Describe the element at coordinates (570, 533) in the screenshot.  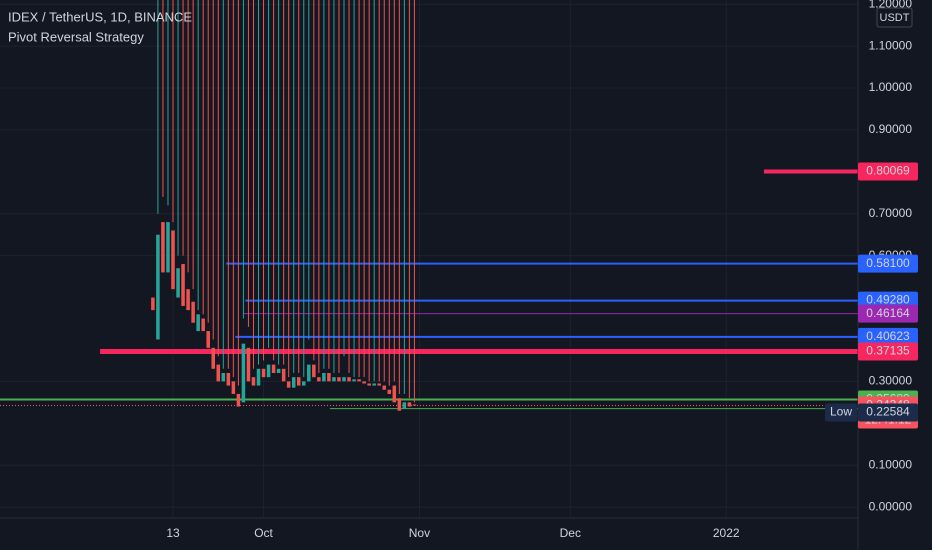
I see `x-tick-label: Dec` at that location.